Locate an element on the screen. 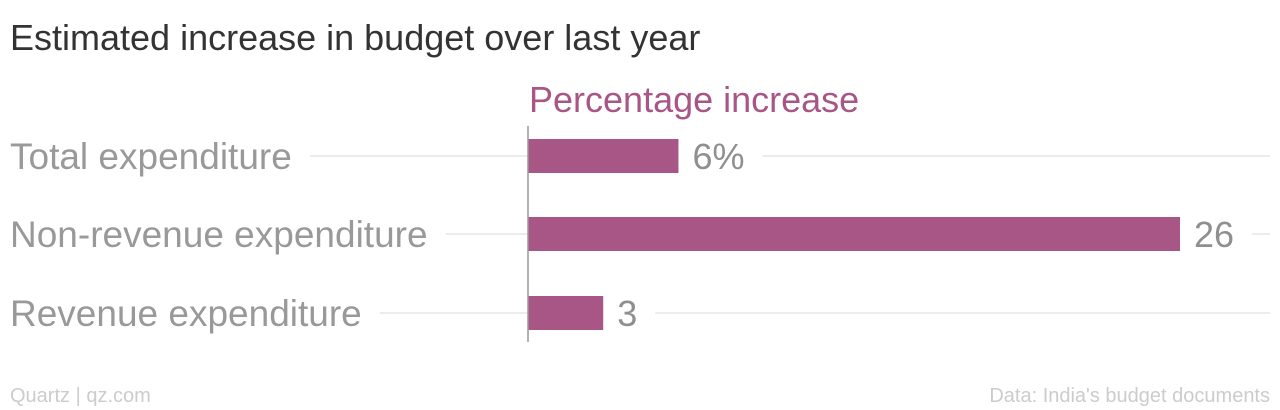 The width and height of the screenshot is (1280, 410). footer-source-right: Data: India's budget documents is located at coordinates (1129, 396).